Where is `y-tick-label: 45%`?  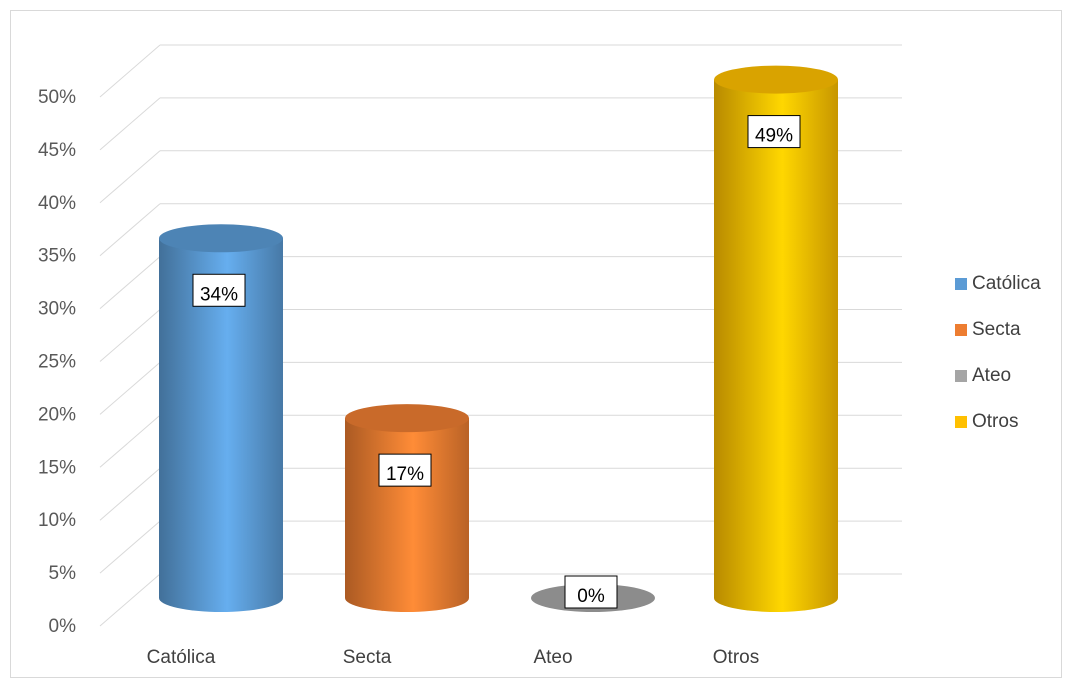 y-tick-label: 45% is located at coordinates (57, 150).